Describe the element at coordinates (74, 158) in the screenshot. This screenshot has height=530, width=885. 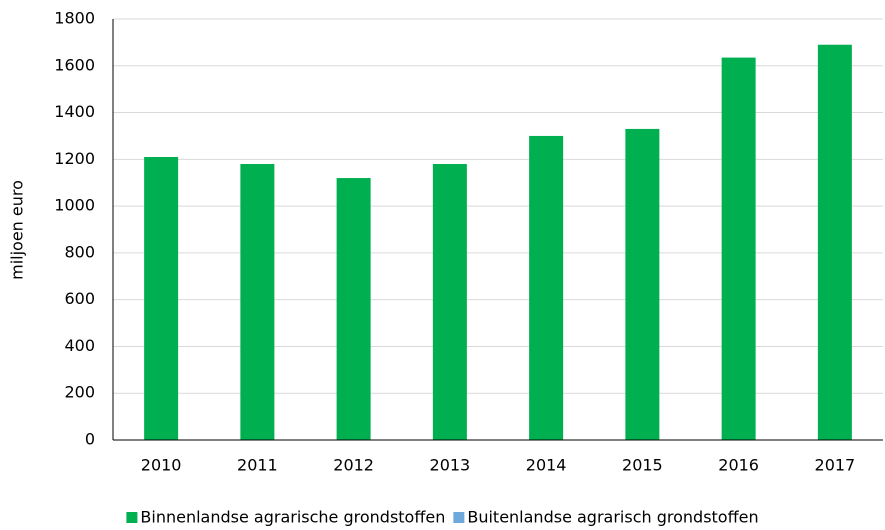
I see `y-tick-label: 1200` at that location.